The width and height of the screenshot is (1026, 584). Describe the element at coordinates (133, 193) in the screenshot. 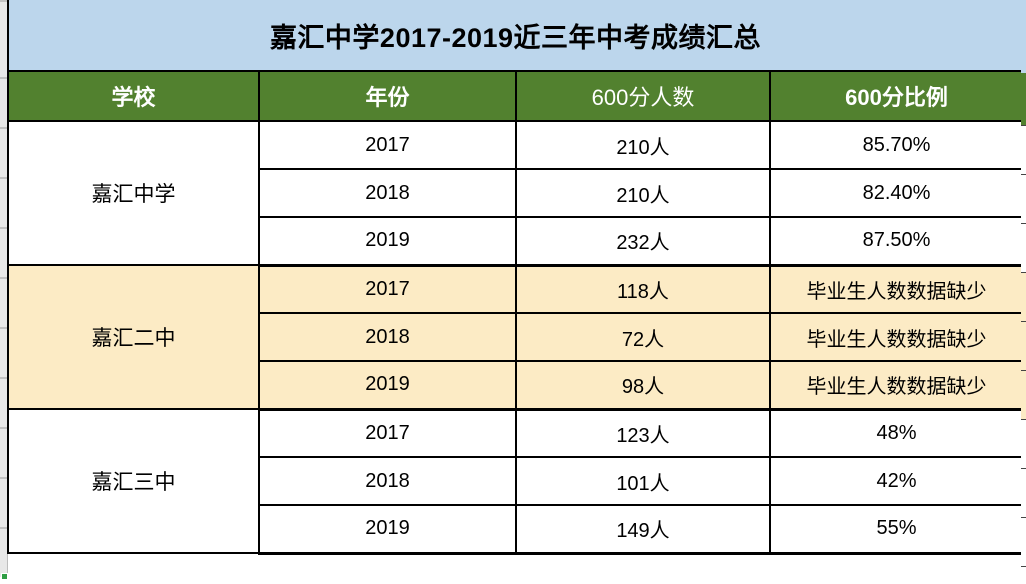

I see `school-cell: 嘉汇中学` at that location.